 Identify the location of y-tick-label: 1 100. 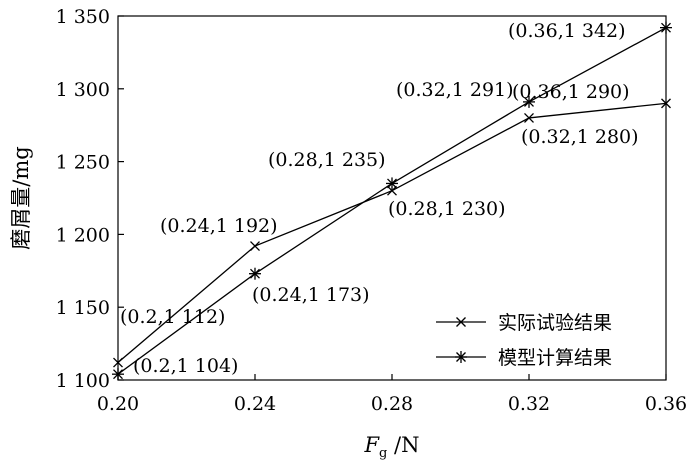
(83, 381).